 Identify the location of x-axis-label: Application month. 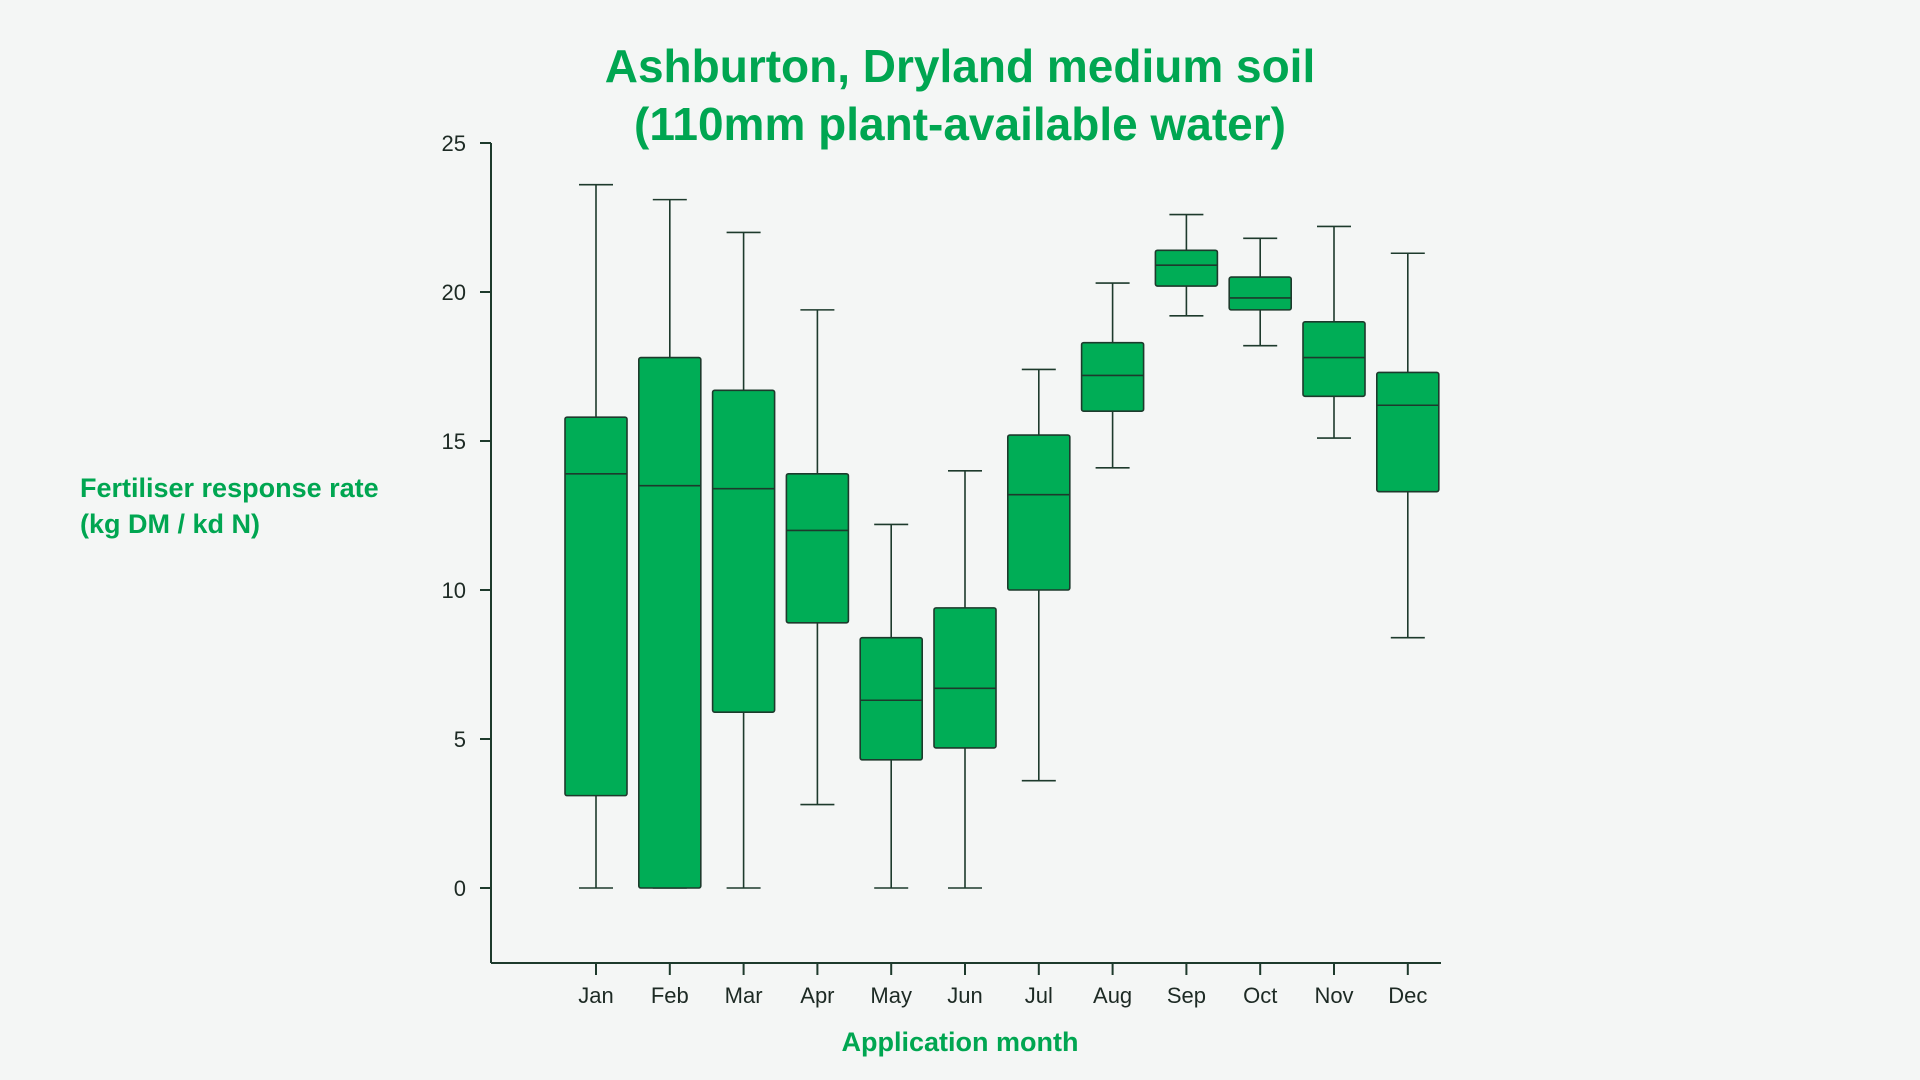
(960, 1042).